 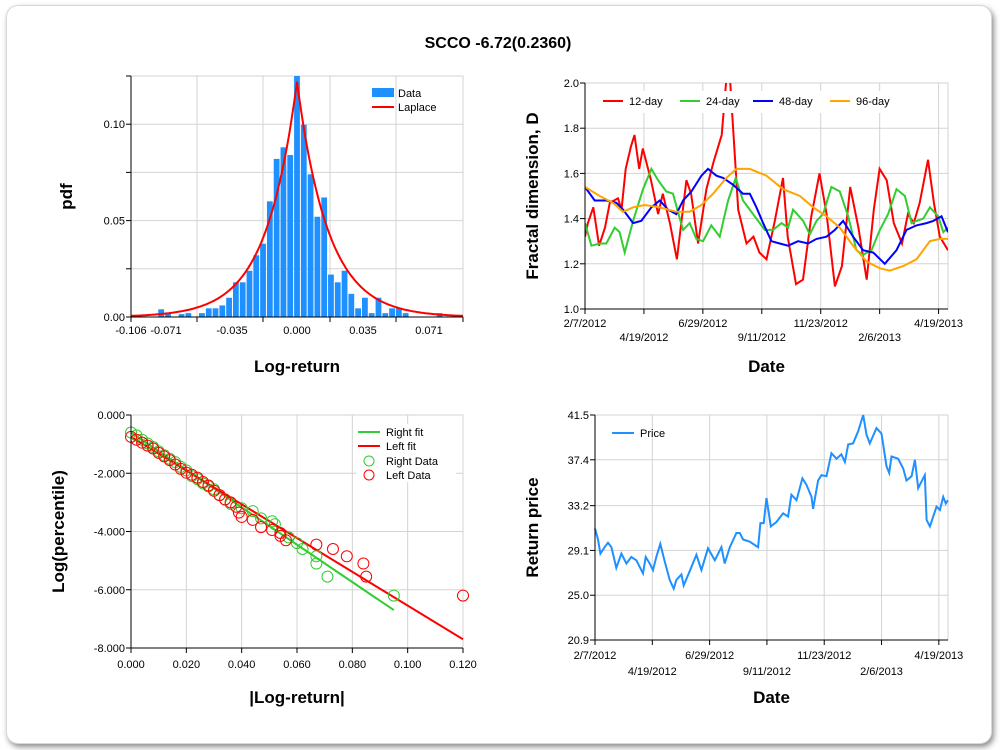 What do you see at coordinates (498, 43) in the screenshot?
I see `figure-title: SCCO -6.72(0.2360)` at bounding box center [498, 43].